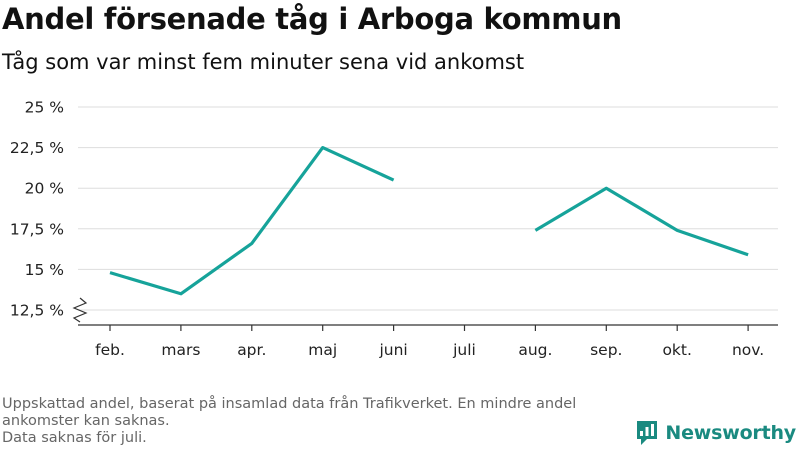 Image resolution: width=800 pixels, height=450 pixels. What do you see at coordinates (44, 108) in the screenshot?
I see `y-tick-label: 25 %` at bounding box center [44, 108].